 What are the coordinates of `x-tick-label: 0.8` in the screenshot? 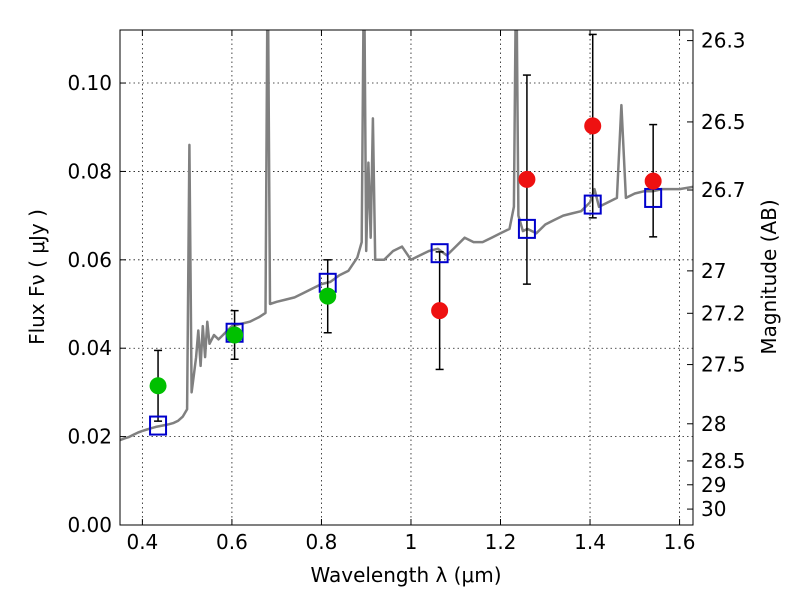 It's located at (322, 542).